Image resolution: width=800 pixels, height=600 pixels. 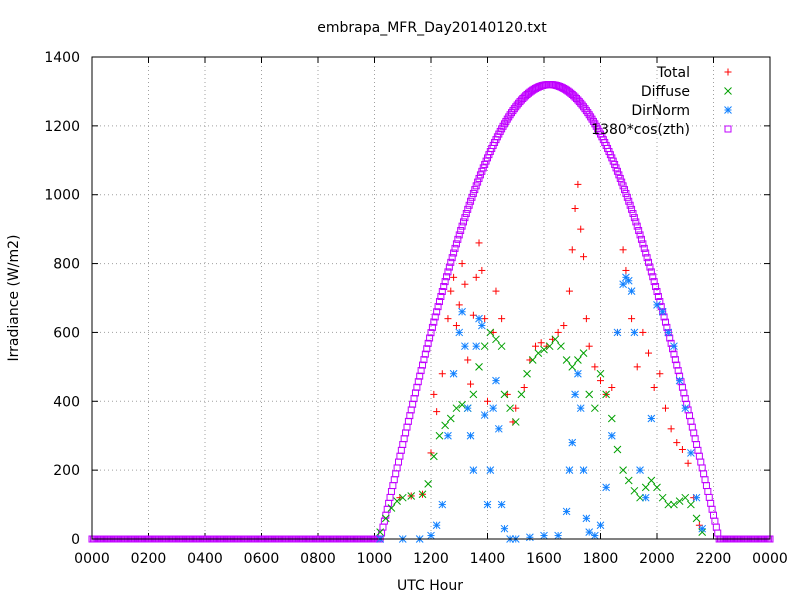 I want to click on x-tick-label: 2000, so click(x=657, y=559).